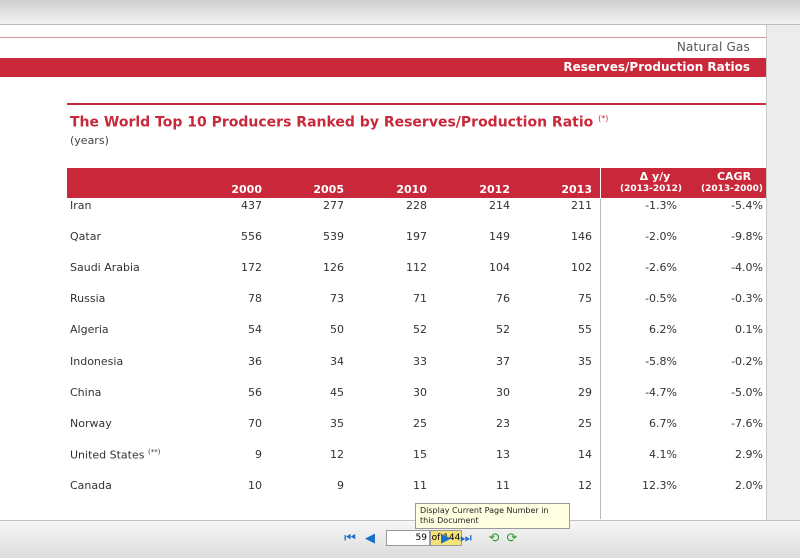 The height and width of the screenshot is (558, 800). Describe the element at coordinates (503, 361) in the screenshot. I see `year-value-cell: 37` at that location.